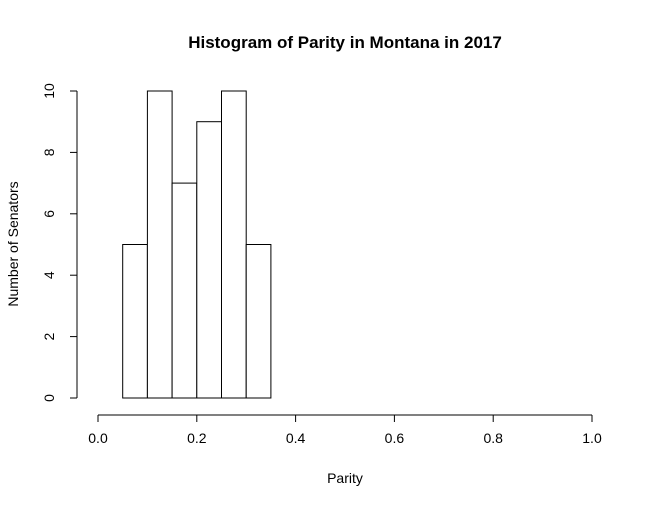 Image resolution: width=652 pixels, height=508 pixels. I want to click on x-axis: 0.0 0.2 0.4 0.6 0.8 1.0, so click(345, 430).